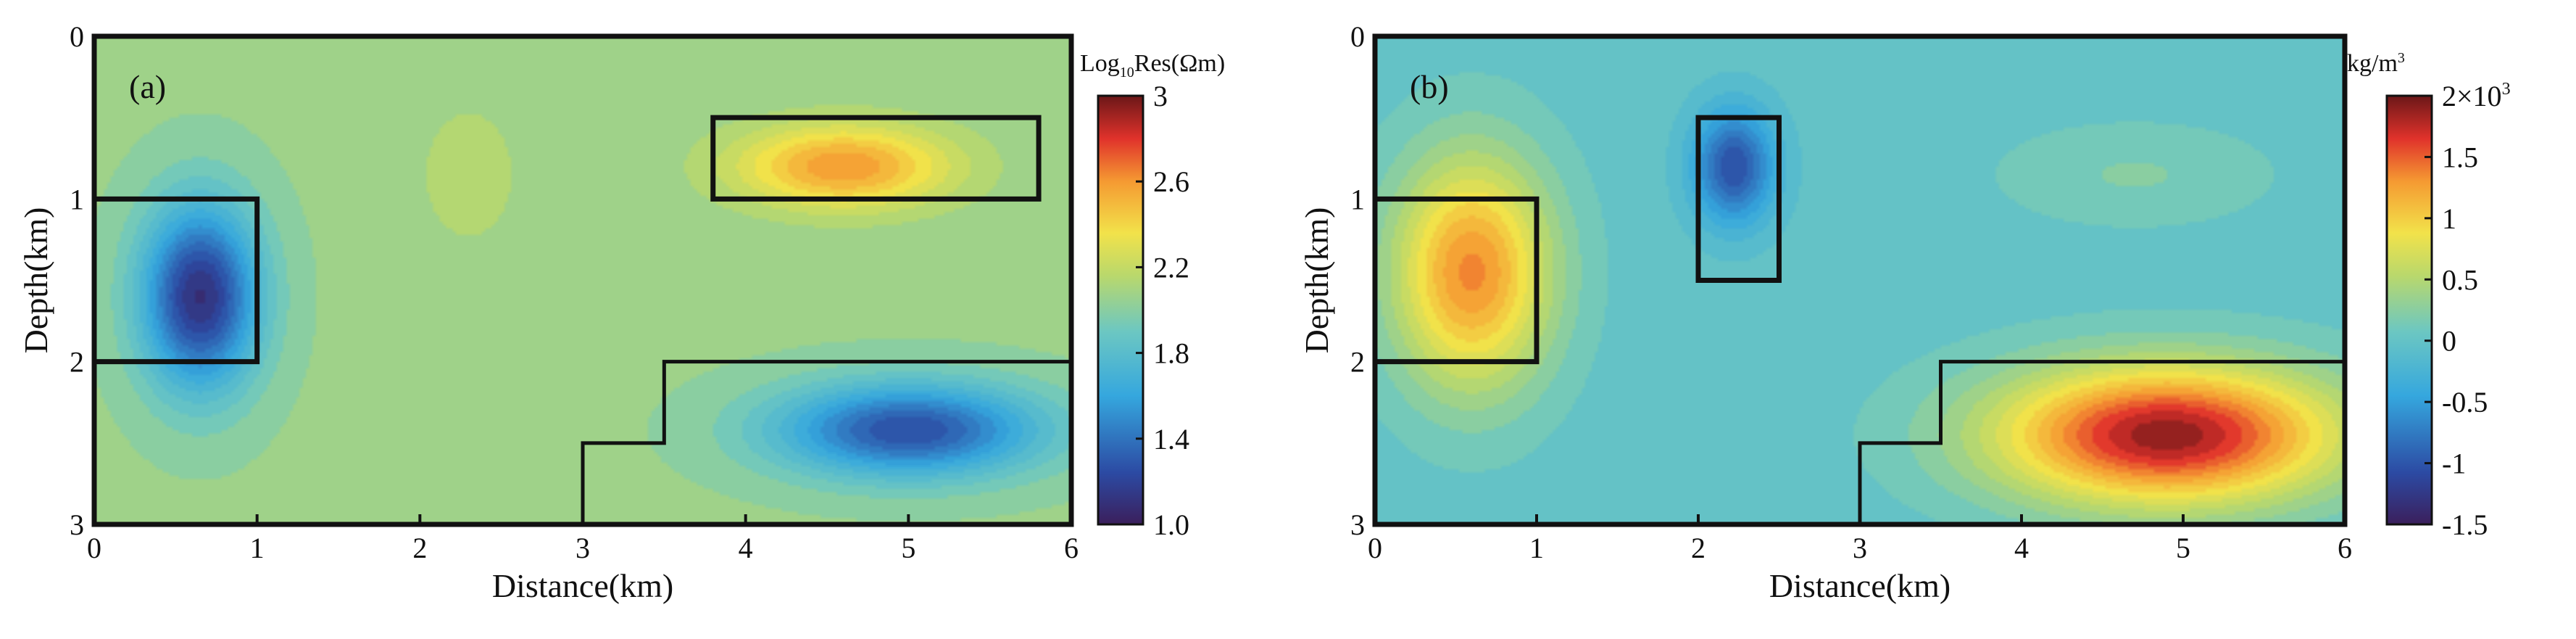 This screenshot has height=639, width=2576. Describe the element at coordinates (1171, 439) in the screenshot. I see `colorbar-tick-label: 1.4` at that location.